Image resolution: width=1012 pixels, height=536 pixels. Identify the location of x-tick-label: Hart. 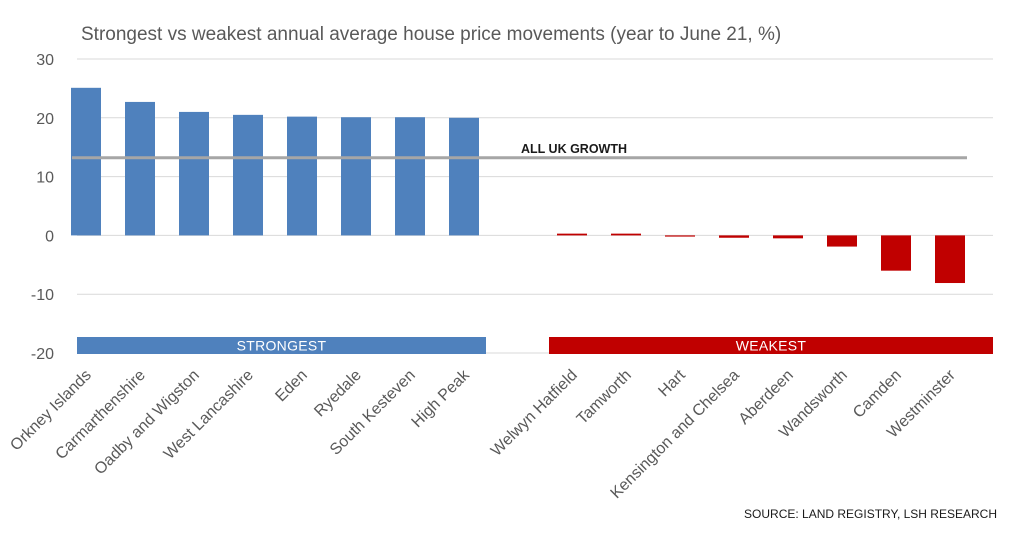
(672, 383).